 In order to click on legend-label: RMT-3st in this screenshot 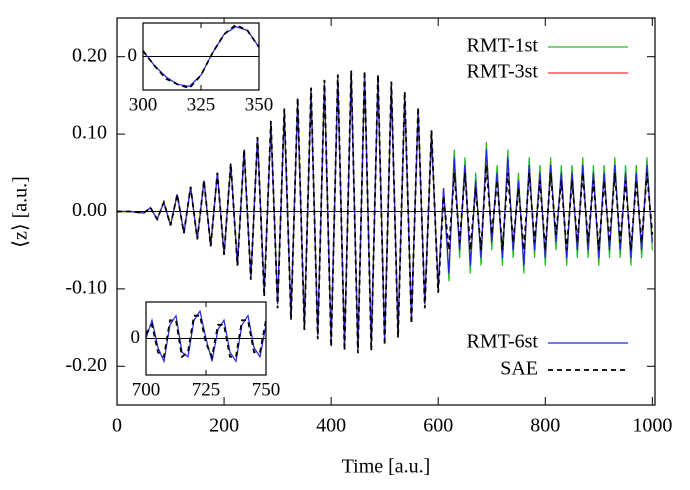, I will do `click(502, 72)`.